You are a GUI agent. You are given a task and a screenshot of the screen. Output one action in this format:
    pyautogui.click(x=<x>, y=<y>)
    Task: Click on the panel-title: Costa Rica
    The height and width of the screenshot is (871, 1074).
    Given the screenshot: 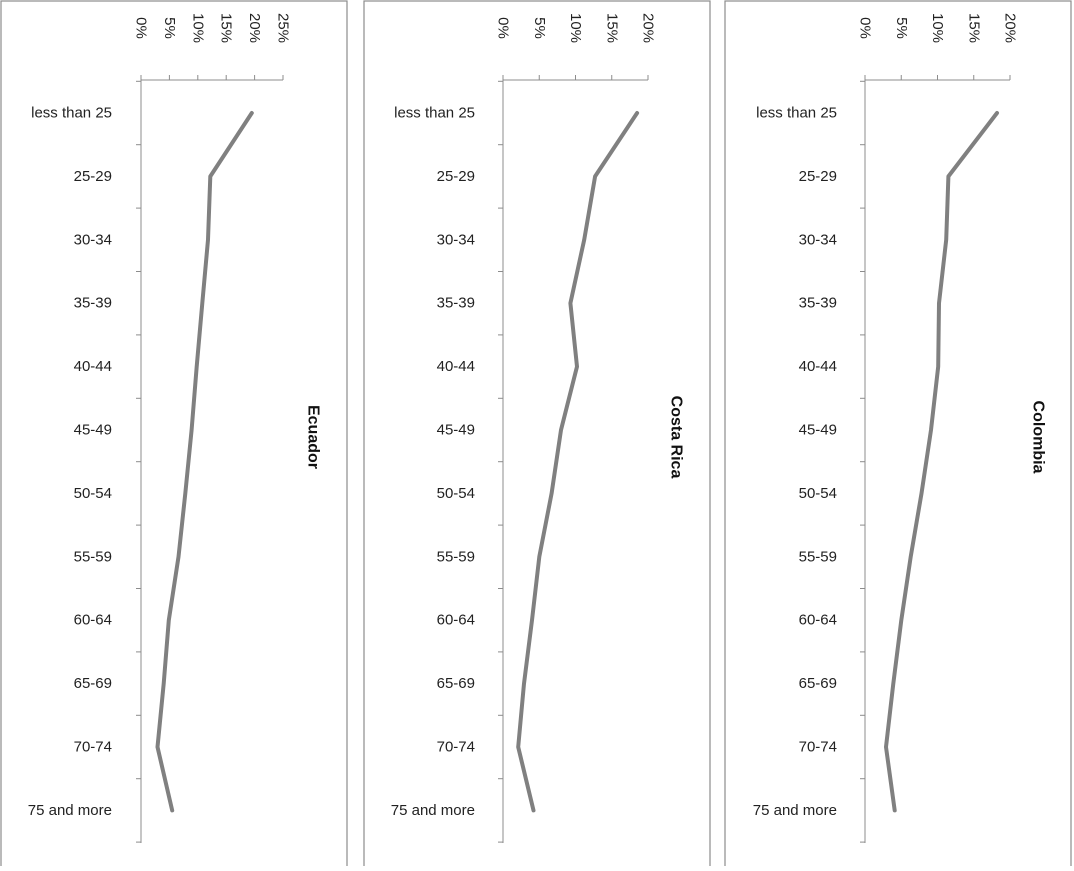 What is the action you would take?
    pyautogui.click(x=676, y=437)
    